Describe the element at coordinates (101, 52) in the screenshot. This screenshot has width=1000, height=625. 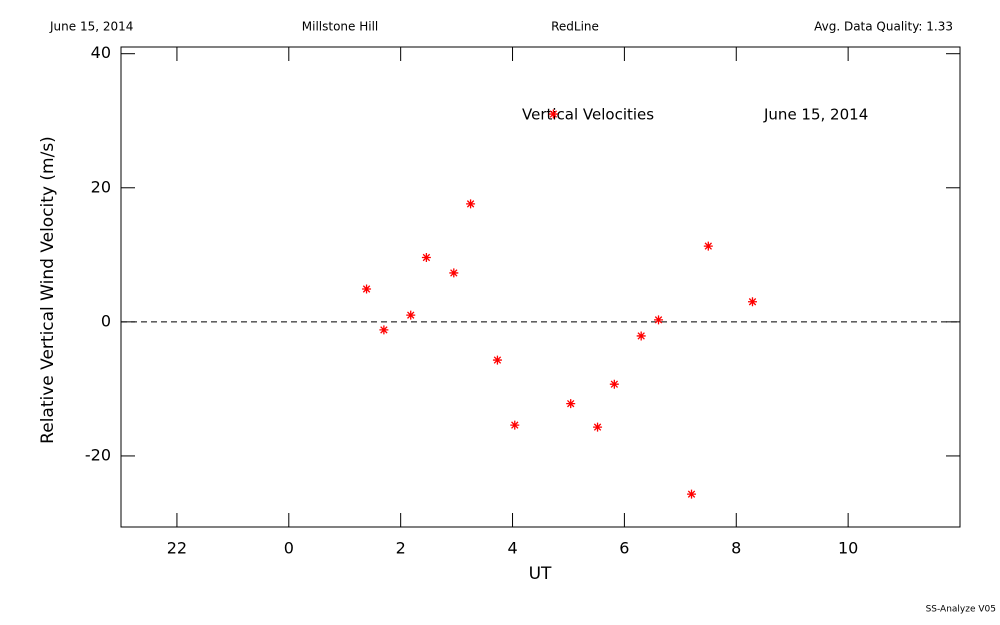
I see `y-tick-label: 40` at that location.